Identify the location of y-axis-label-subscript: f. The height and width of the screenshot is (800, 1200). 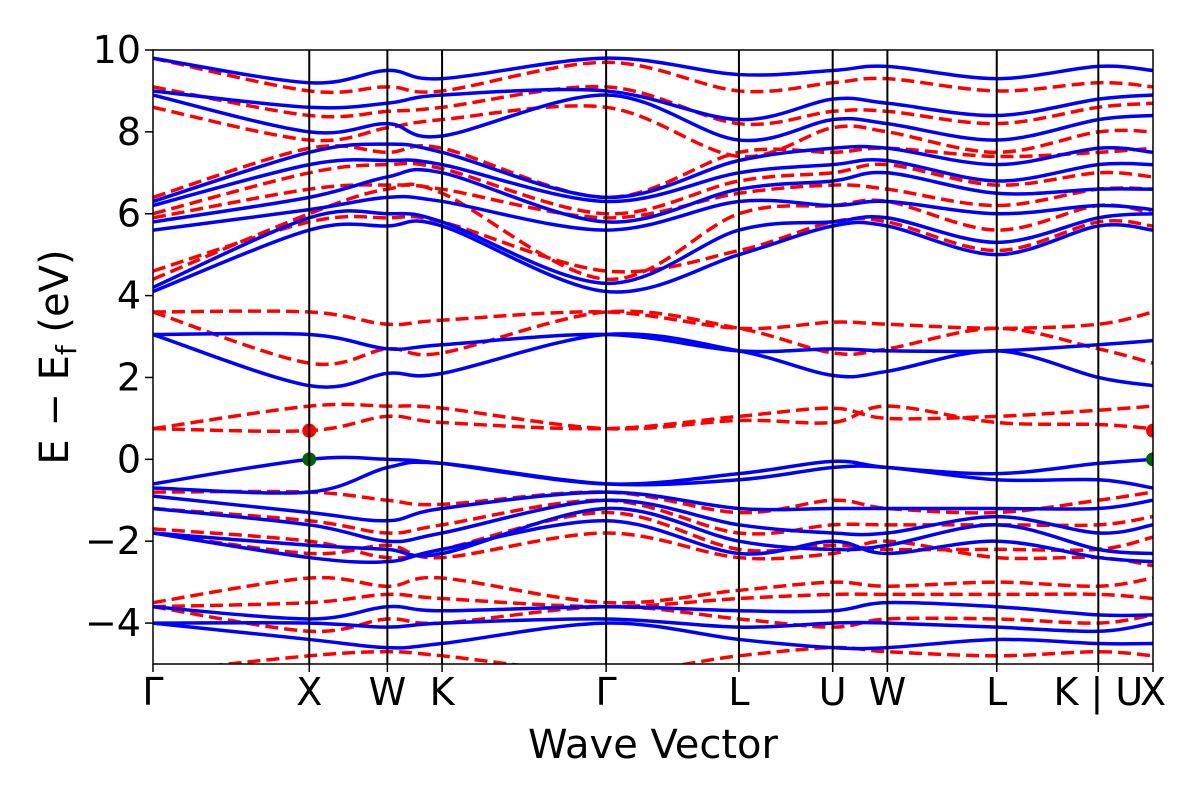
(66, 349).